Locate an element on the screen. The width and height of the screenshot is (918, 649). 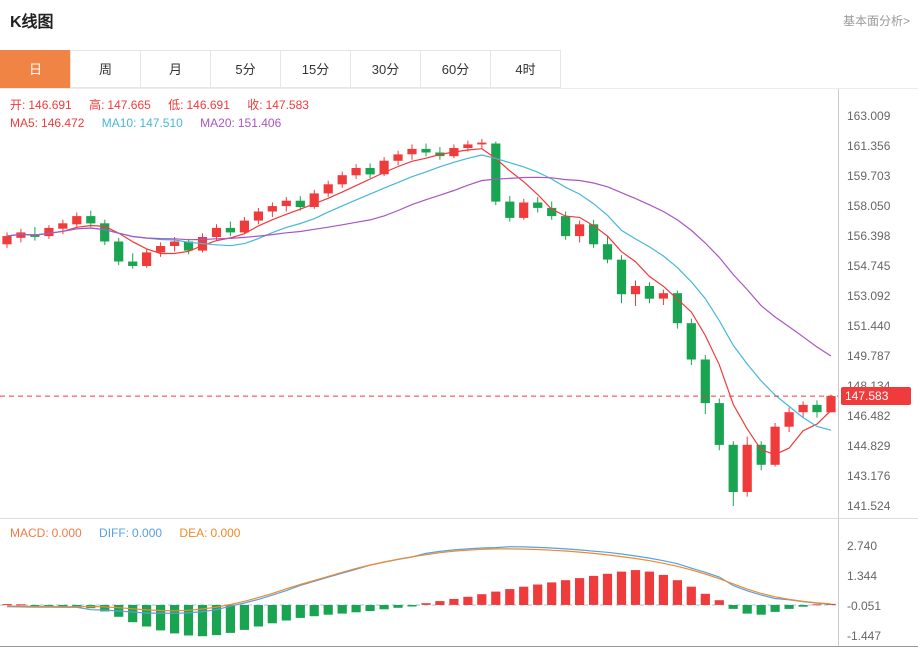
kline-axis-tick: 143.176 is located at coordinates (869, 476).